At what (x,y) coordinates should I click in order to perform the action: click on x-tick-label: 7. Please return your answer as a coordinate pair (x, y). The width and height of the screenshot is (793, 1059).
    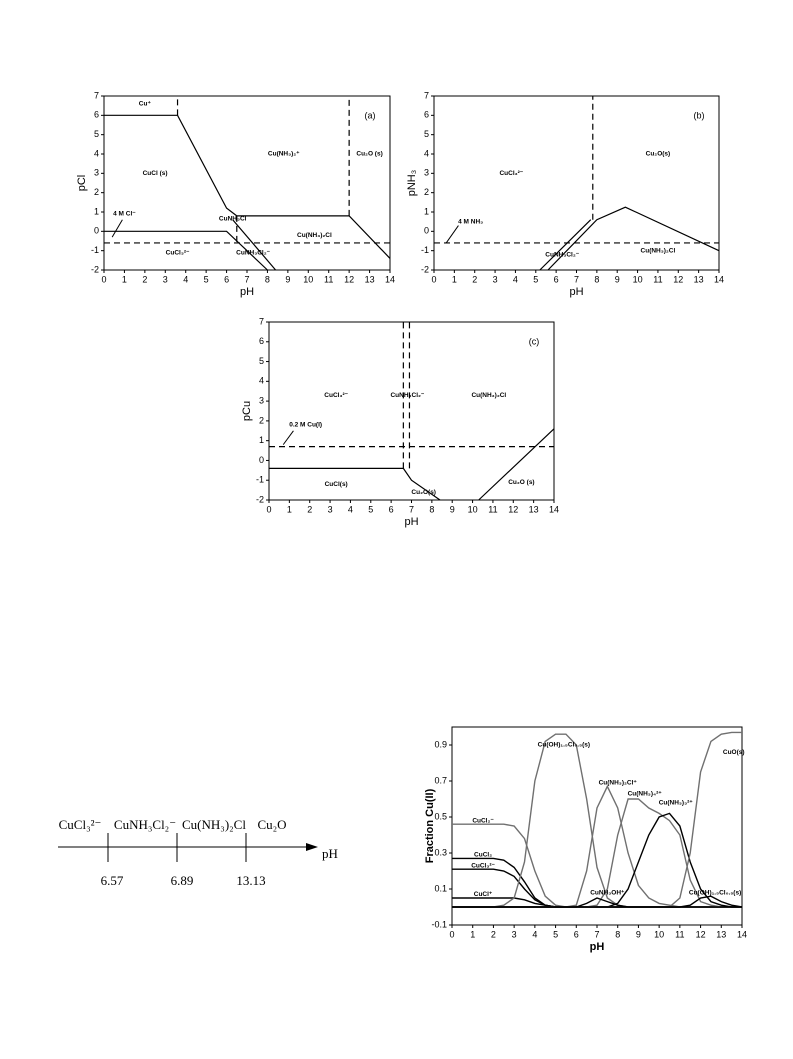
    Looking at the image, I should click on (411, 509).